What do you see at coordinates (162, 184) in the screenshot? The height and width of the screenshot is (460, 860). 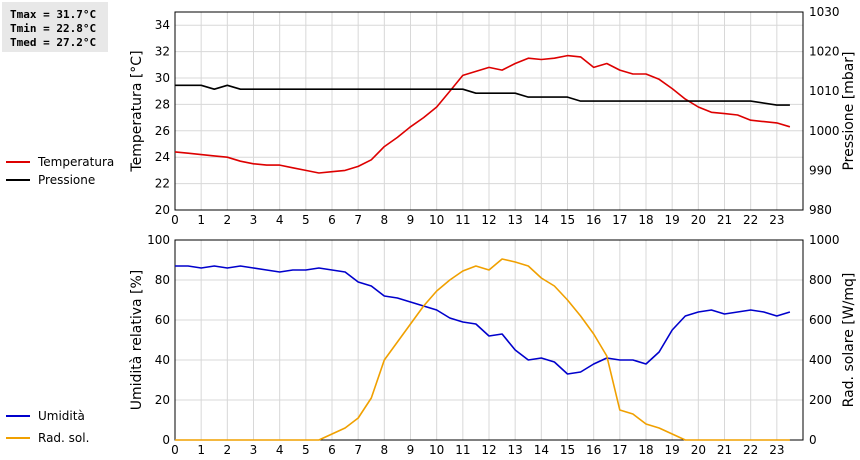 I see `y-tick-label-left: 22` at bounding box center [162, 184].